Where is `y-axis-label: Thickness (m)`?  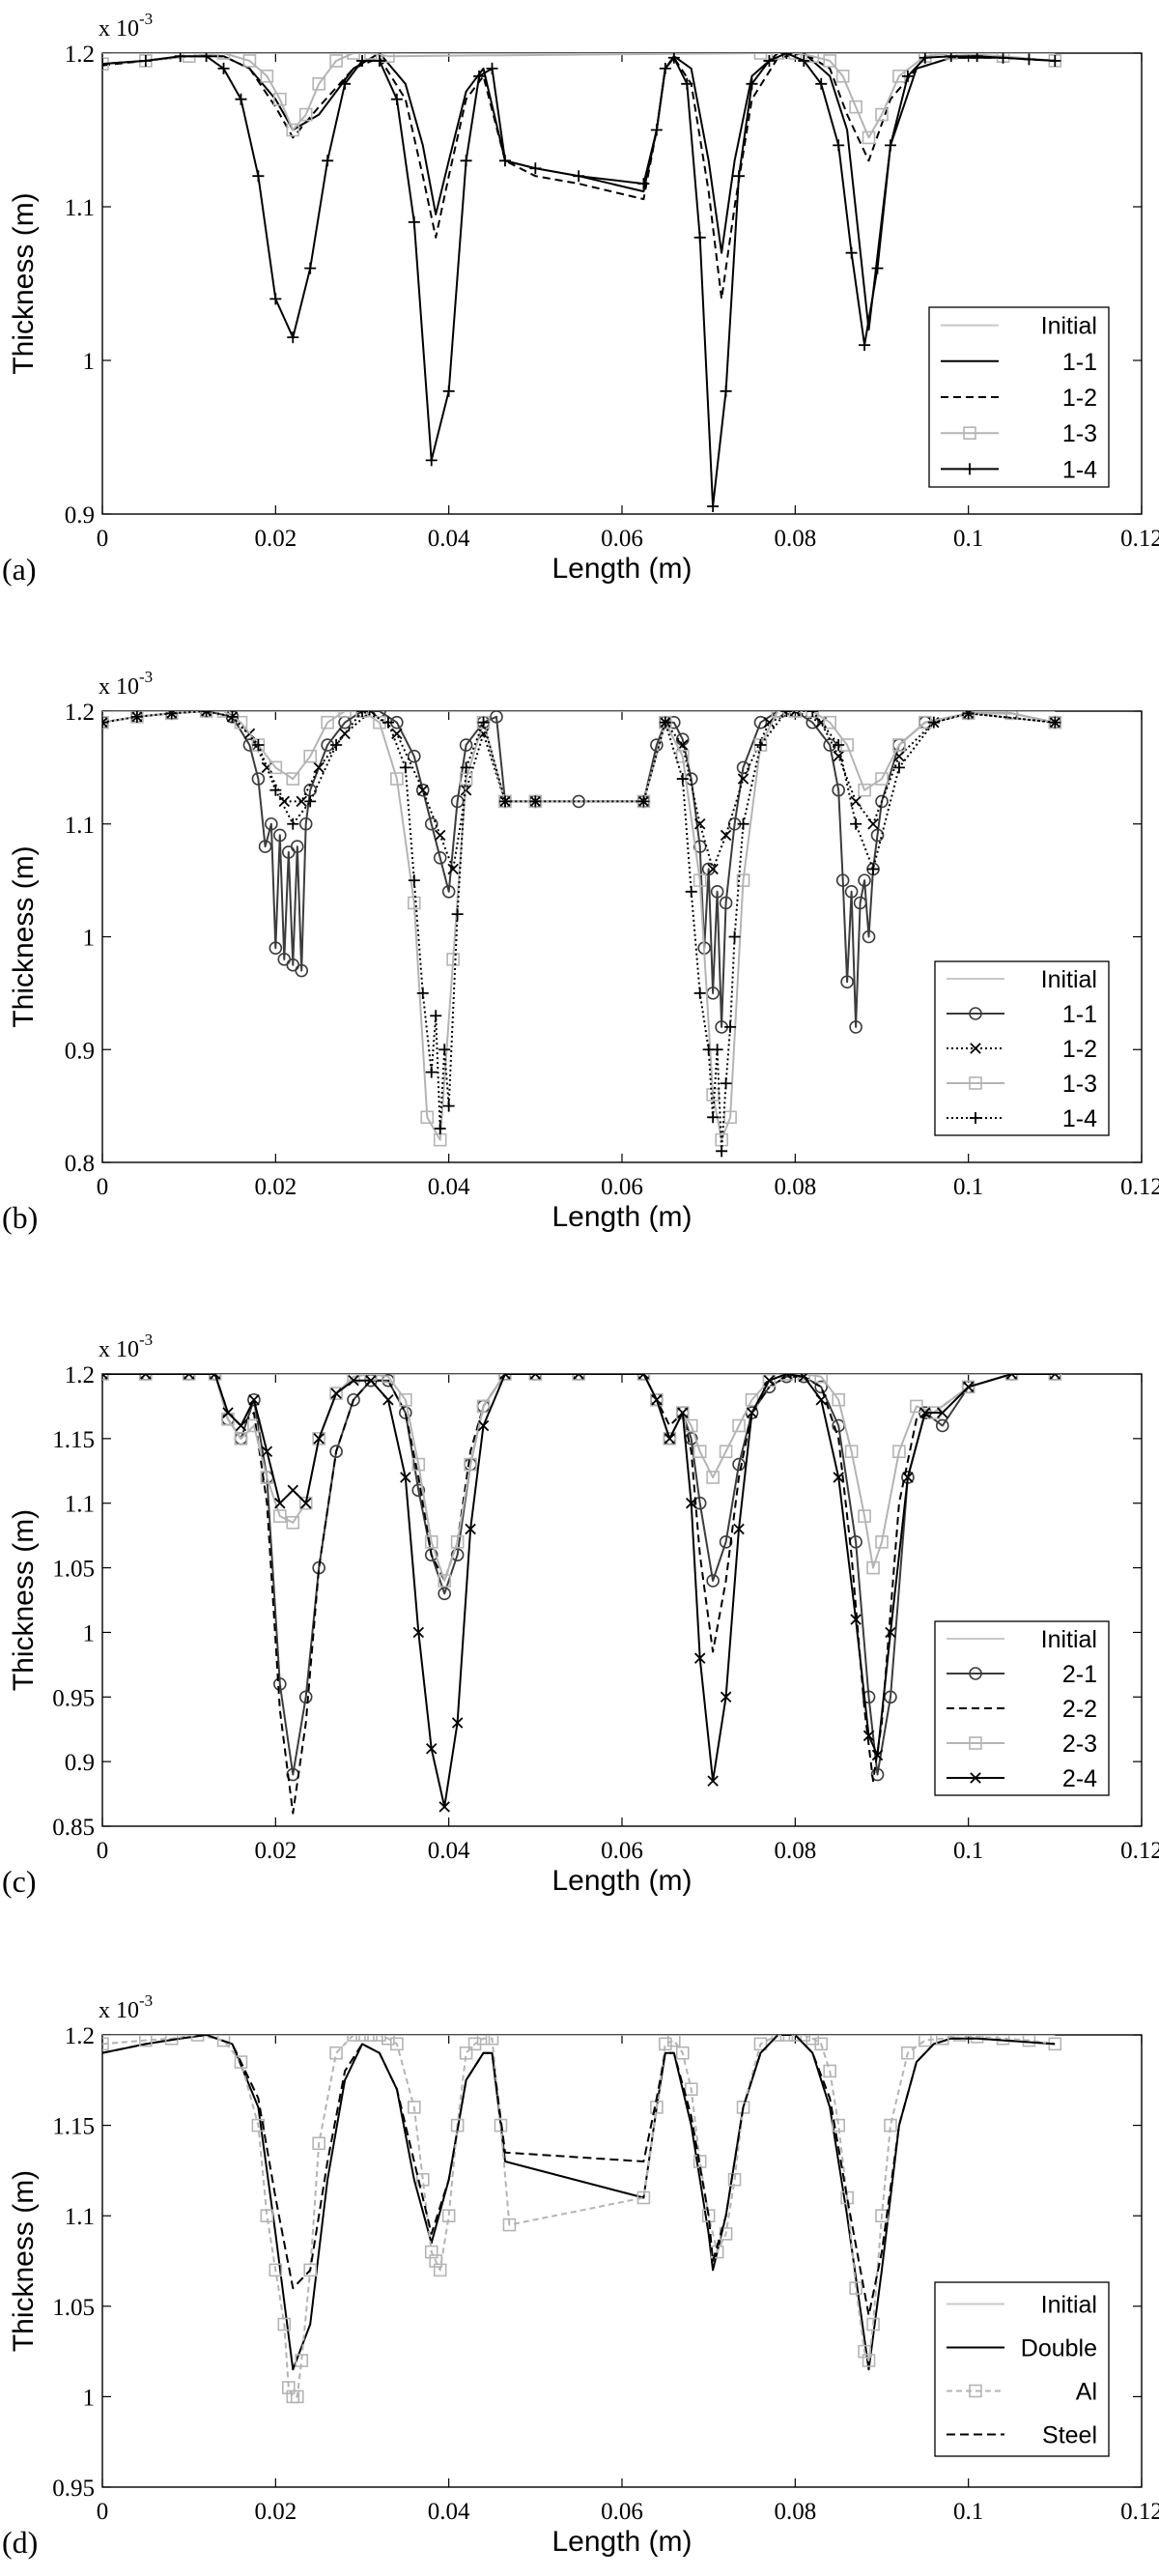 y-axis-label: Thickness (m) is located at coordinates (24, 936).